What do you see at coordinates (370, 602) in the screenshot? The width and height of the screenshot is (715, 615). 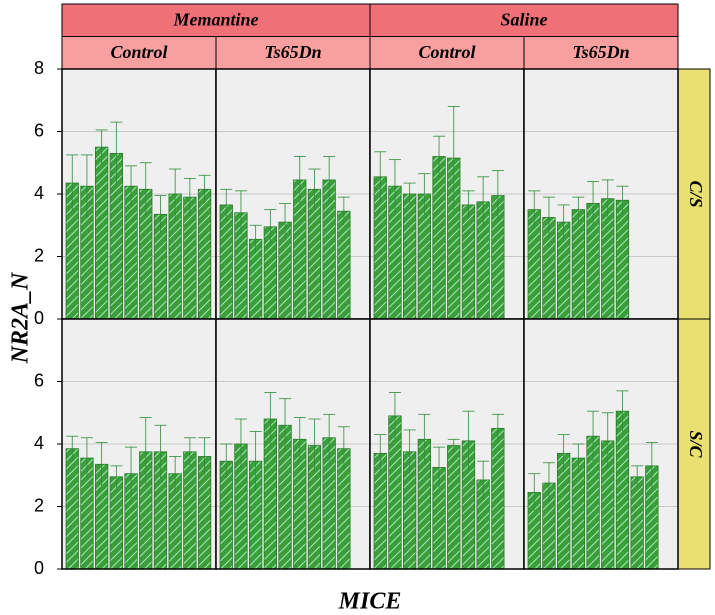 I see `x-axis-label: MICE` at bounding box center [370, 602].